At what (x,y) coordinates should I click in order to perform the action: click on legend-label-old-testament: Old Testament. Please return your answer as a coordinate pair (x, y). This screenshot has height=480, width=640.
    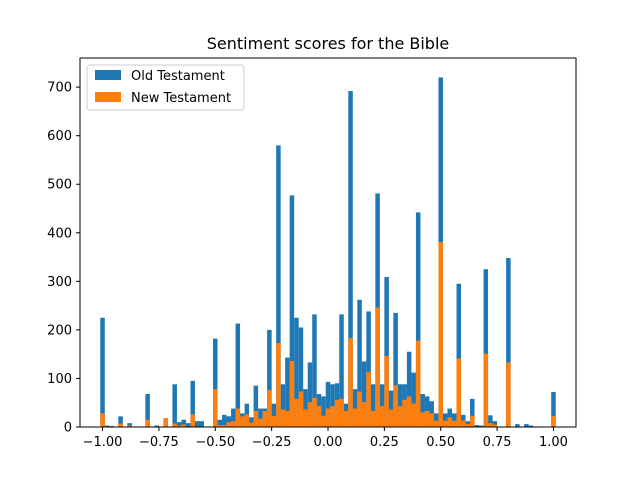
    Looking at the image, I should click on (178, 76).